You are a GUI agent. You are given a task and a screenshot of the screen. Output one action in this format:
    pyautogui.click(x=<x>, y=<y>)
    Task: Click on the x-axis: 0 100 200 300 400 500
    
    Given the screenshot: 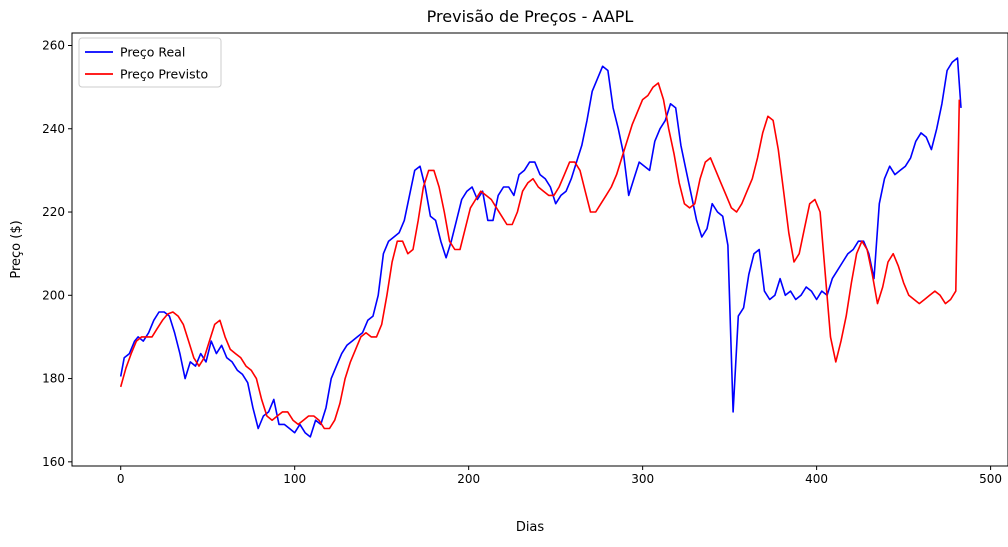 What is the action you would take?
    pyautogui.click(x=559, y=476)
    